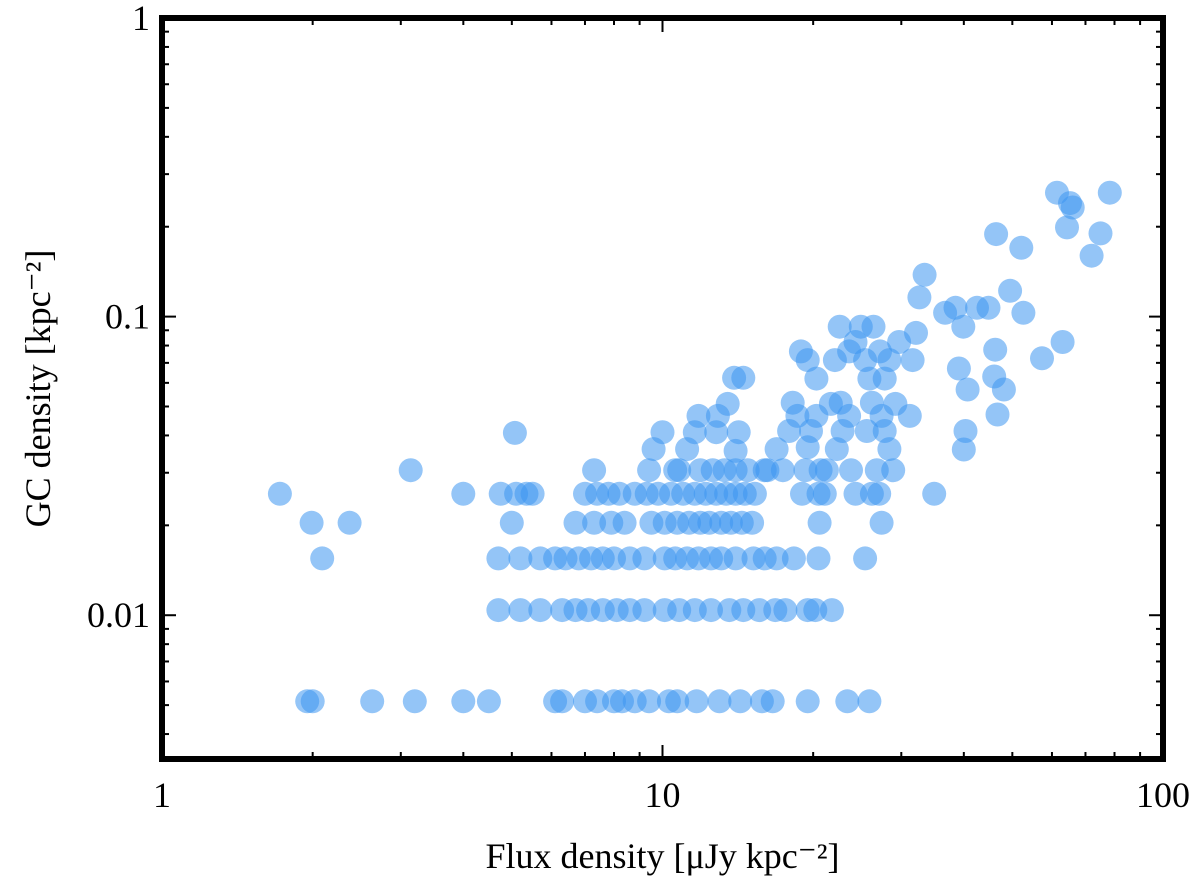 This screenshot has width=1200, height=895. I want to click on y-axis-title: GC density [kpc⁻²], so click(38, 389).